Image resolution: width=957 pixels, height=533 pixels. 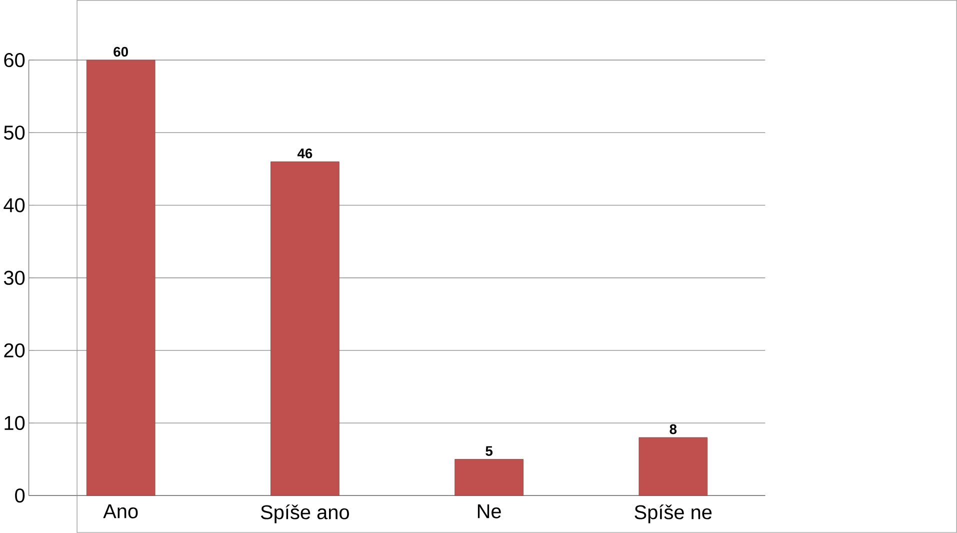 I want to click on x-tick-label: Spíše ne, so click(x=673, y=514).